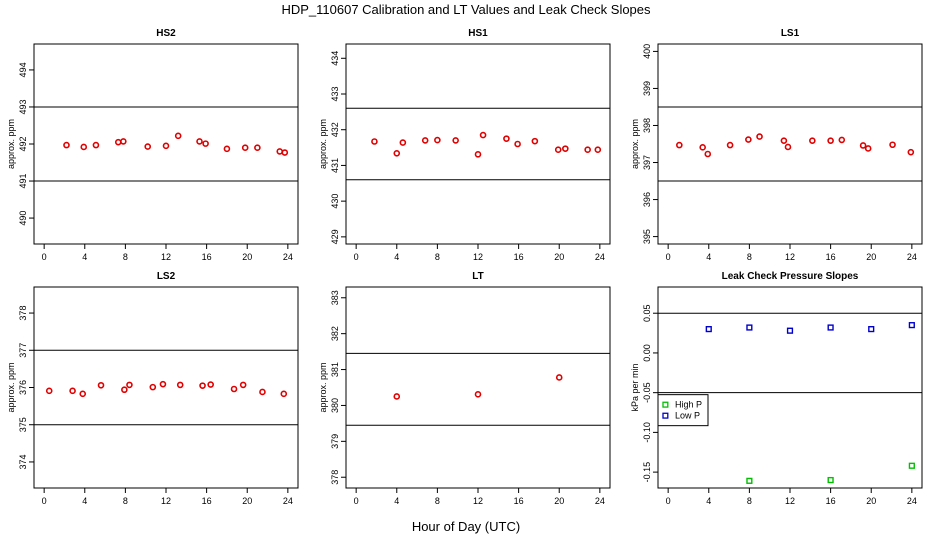 The image size is (936, 540). I want to click on panel-title: HS1, so click(478, 33).